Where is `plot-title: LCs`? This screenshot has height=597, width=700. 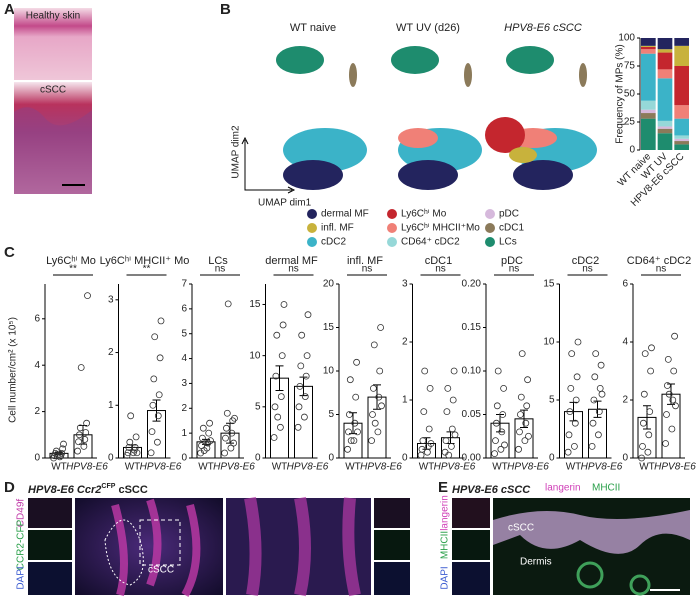 plot-title: LCs is located at coordinates (218, 261).